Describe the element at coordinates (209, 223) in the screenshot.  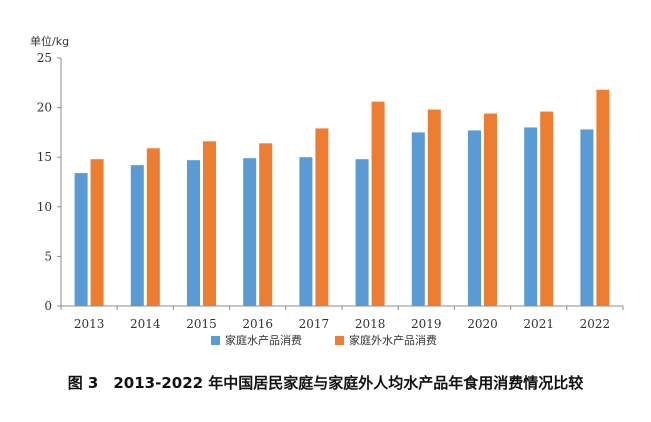
I see `bar-away-2015` at that location.